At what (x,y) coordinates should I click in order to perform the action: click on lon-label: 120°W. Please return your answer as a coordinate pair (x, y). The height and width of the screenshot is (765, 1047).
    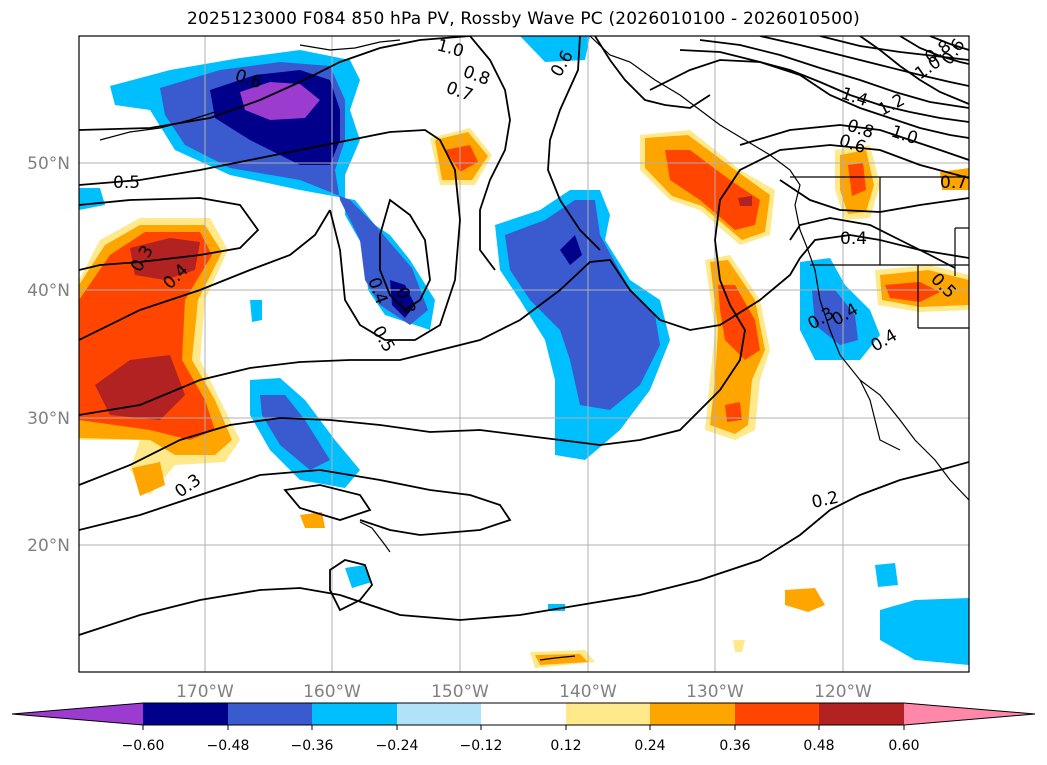
    Looking at the image, I should click on (843, 692).